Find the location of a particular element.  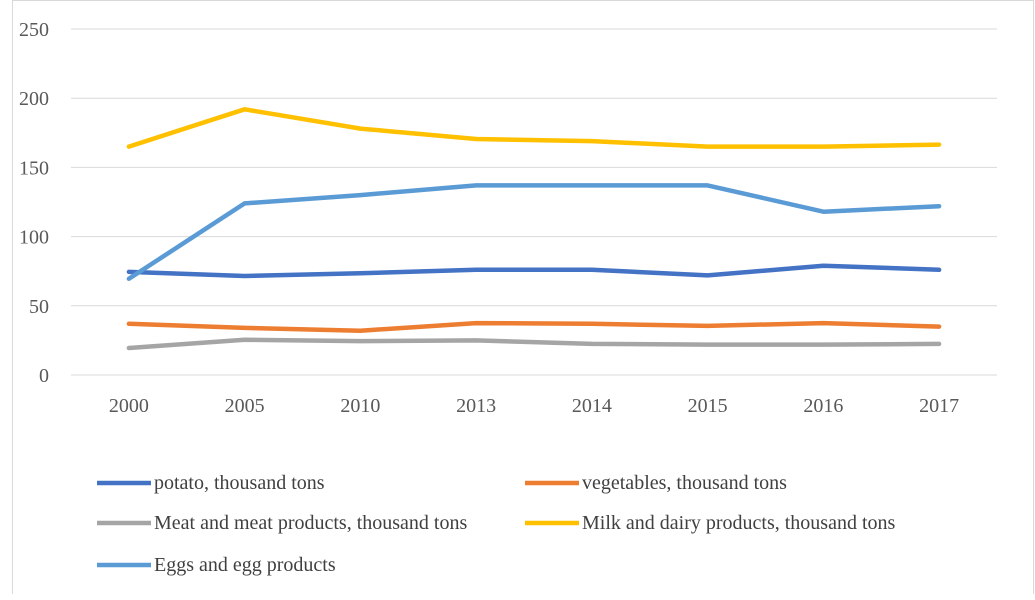

y-tick-label: 100 is located at coordinates (34, 238).